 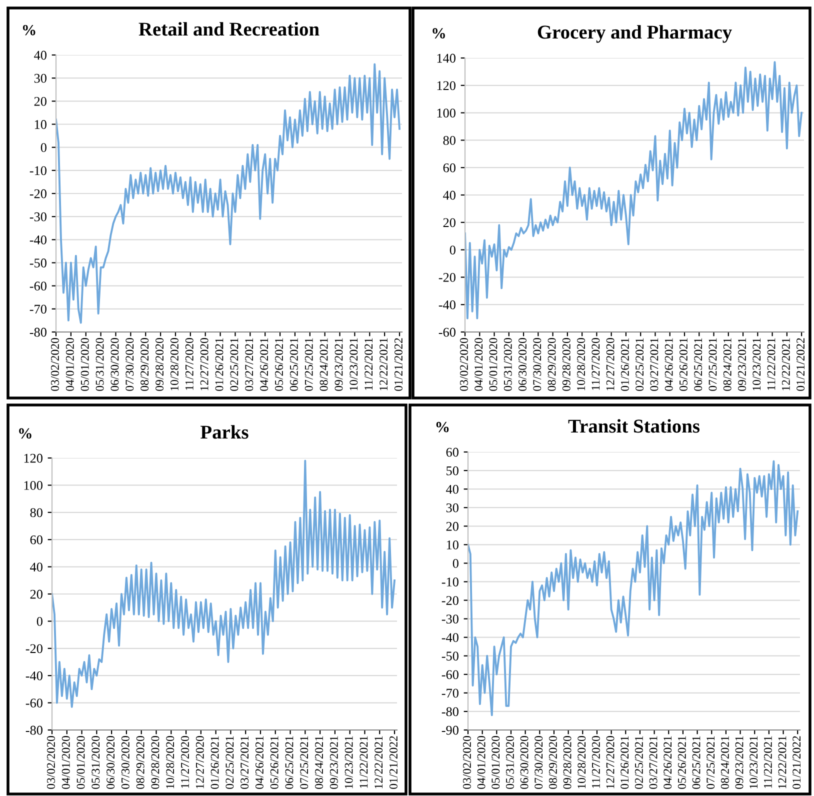 What do you see at coordinates (449, 140) in the screenshot?
I see `y-tick-label: 80` at bounding box center [449, 140].